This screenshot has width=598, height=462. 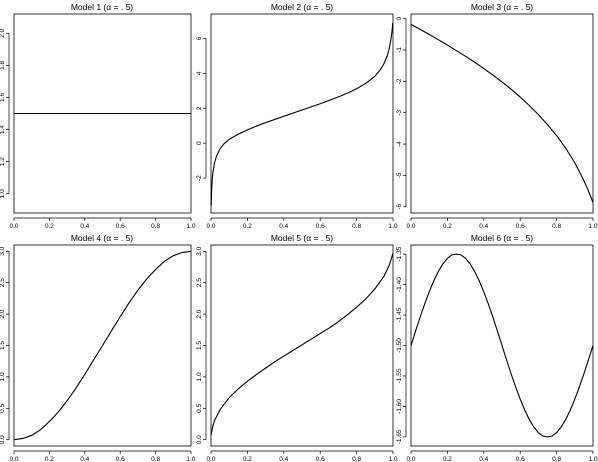 What do you see at coordinates (199, 73) in the screenshot?
I see `y-tick-label: 4` at bounding box center [199, 73].